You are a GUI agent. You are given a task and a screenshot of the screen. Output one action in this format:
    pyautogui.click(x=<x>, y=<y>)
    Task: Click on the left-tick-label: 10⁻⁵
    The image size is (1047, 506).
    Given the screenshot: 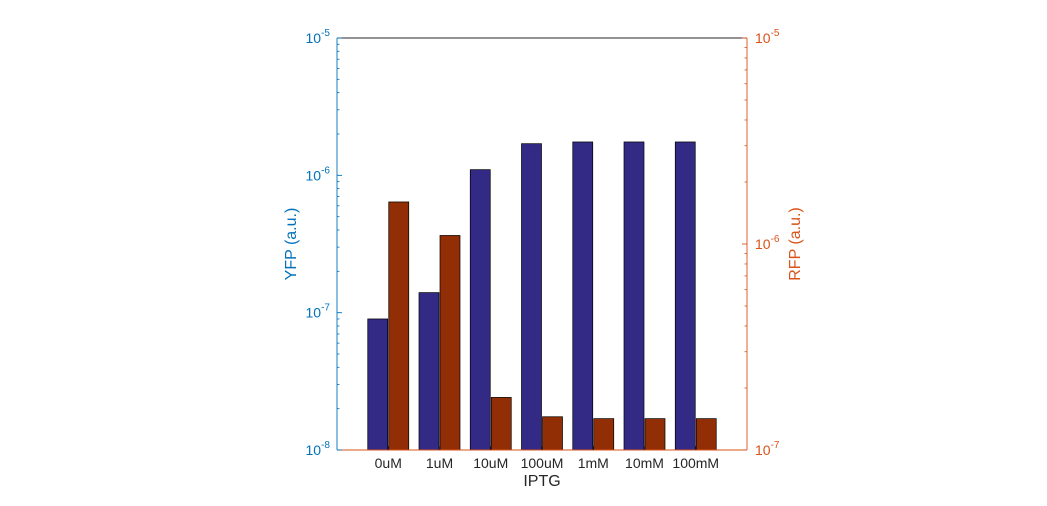 What is the action you would take?
    pyautogui.click(x=318, y=37)
    